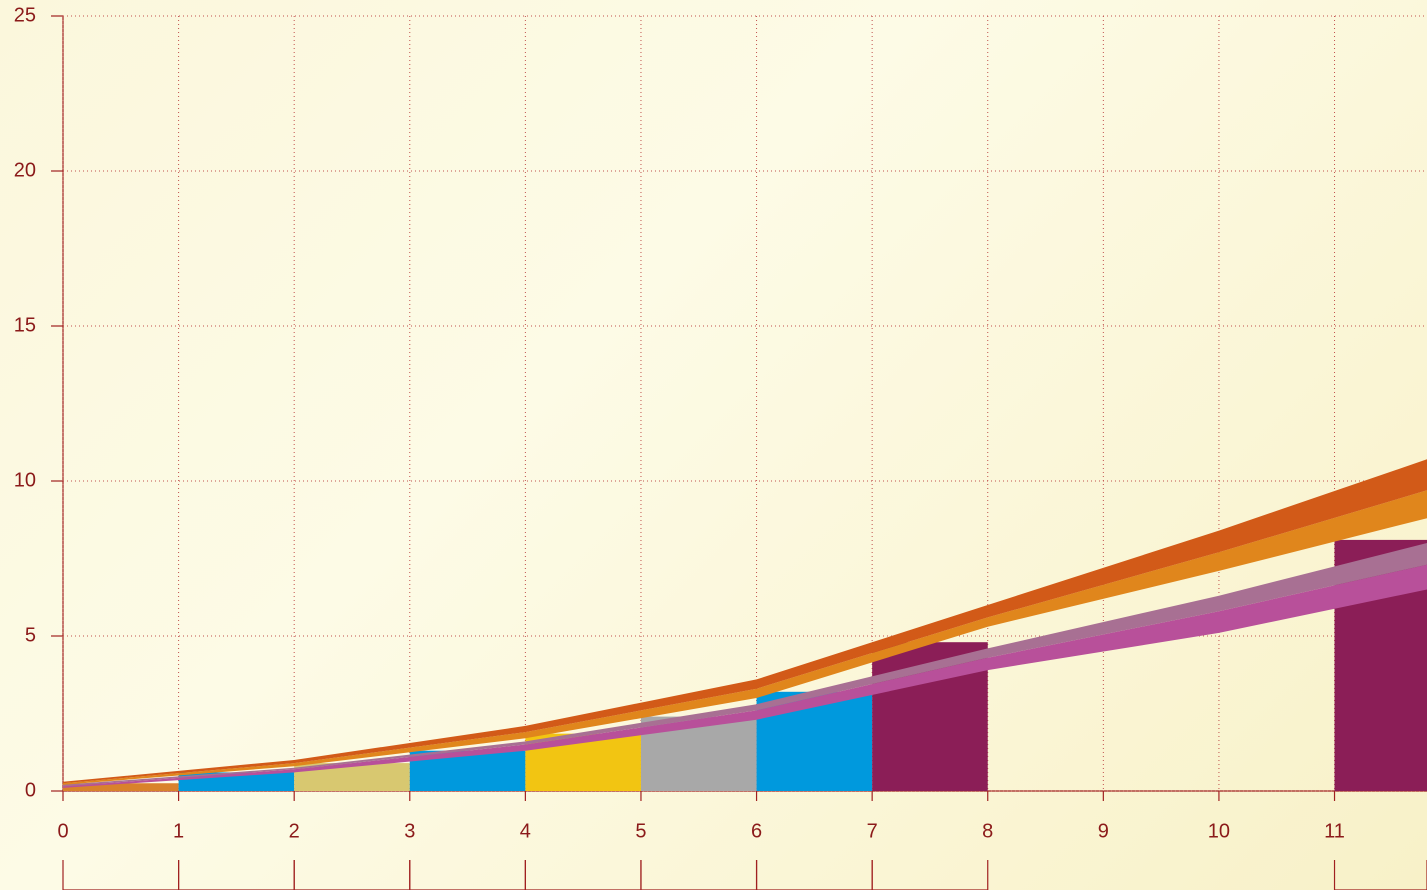 The image size is (1427, 890). Describe the element at coordinates (178, 831) in the screenshot. I see `x-tick-label: 1` at that location.